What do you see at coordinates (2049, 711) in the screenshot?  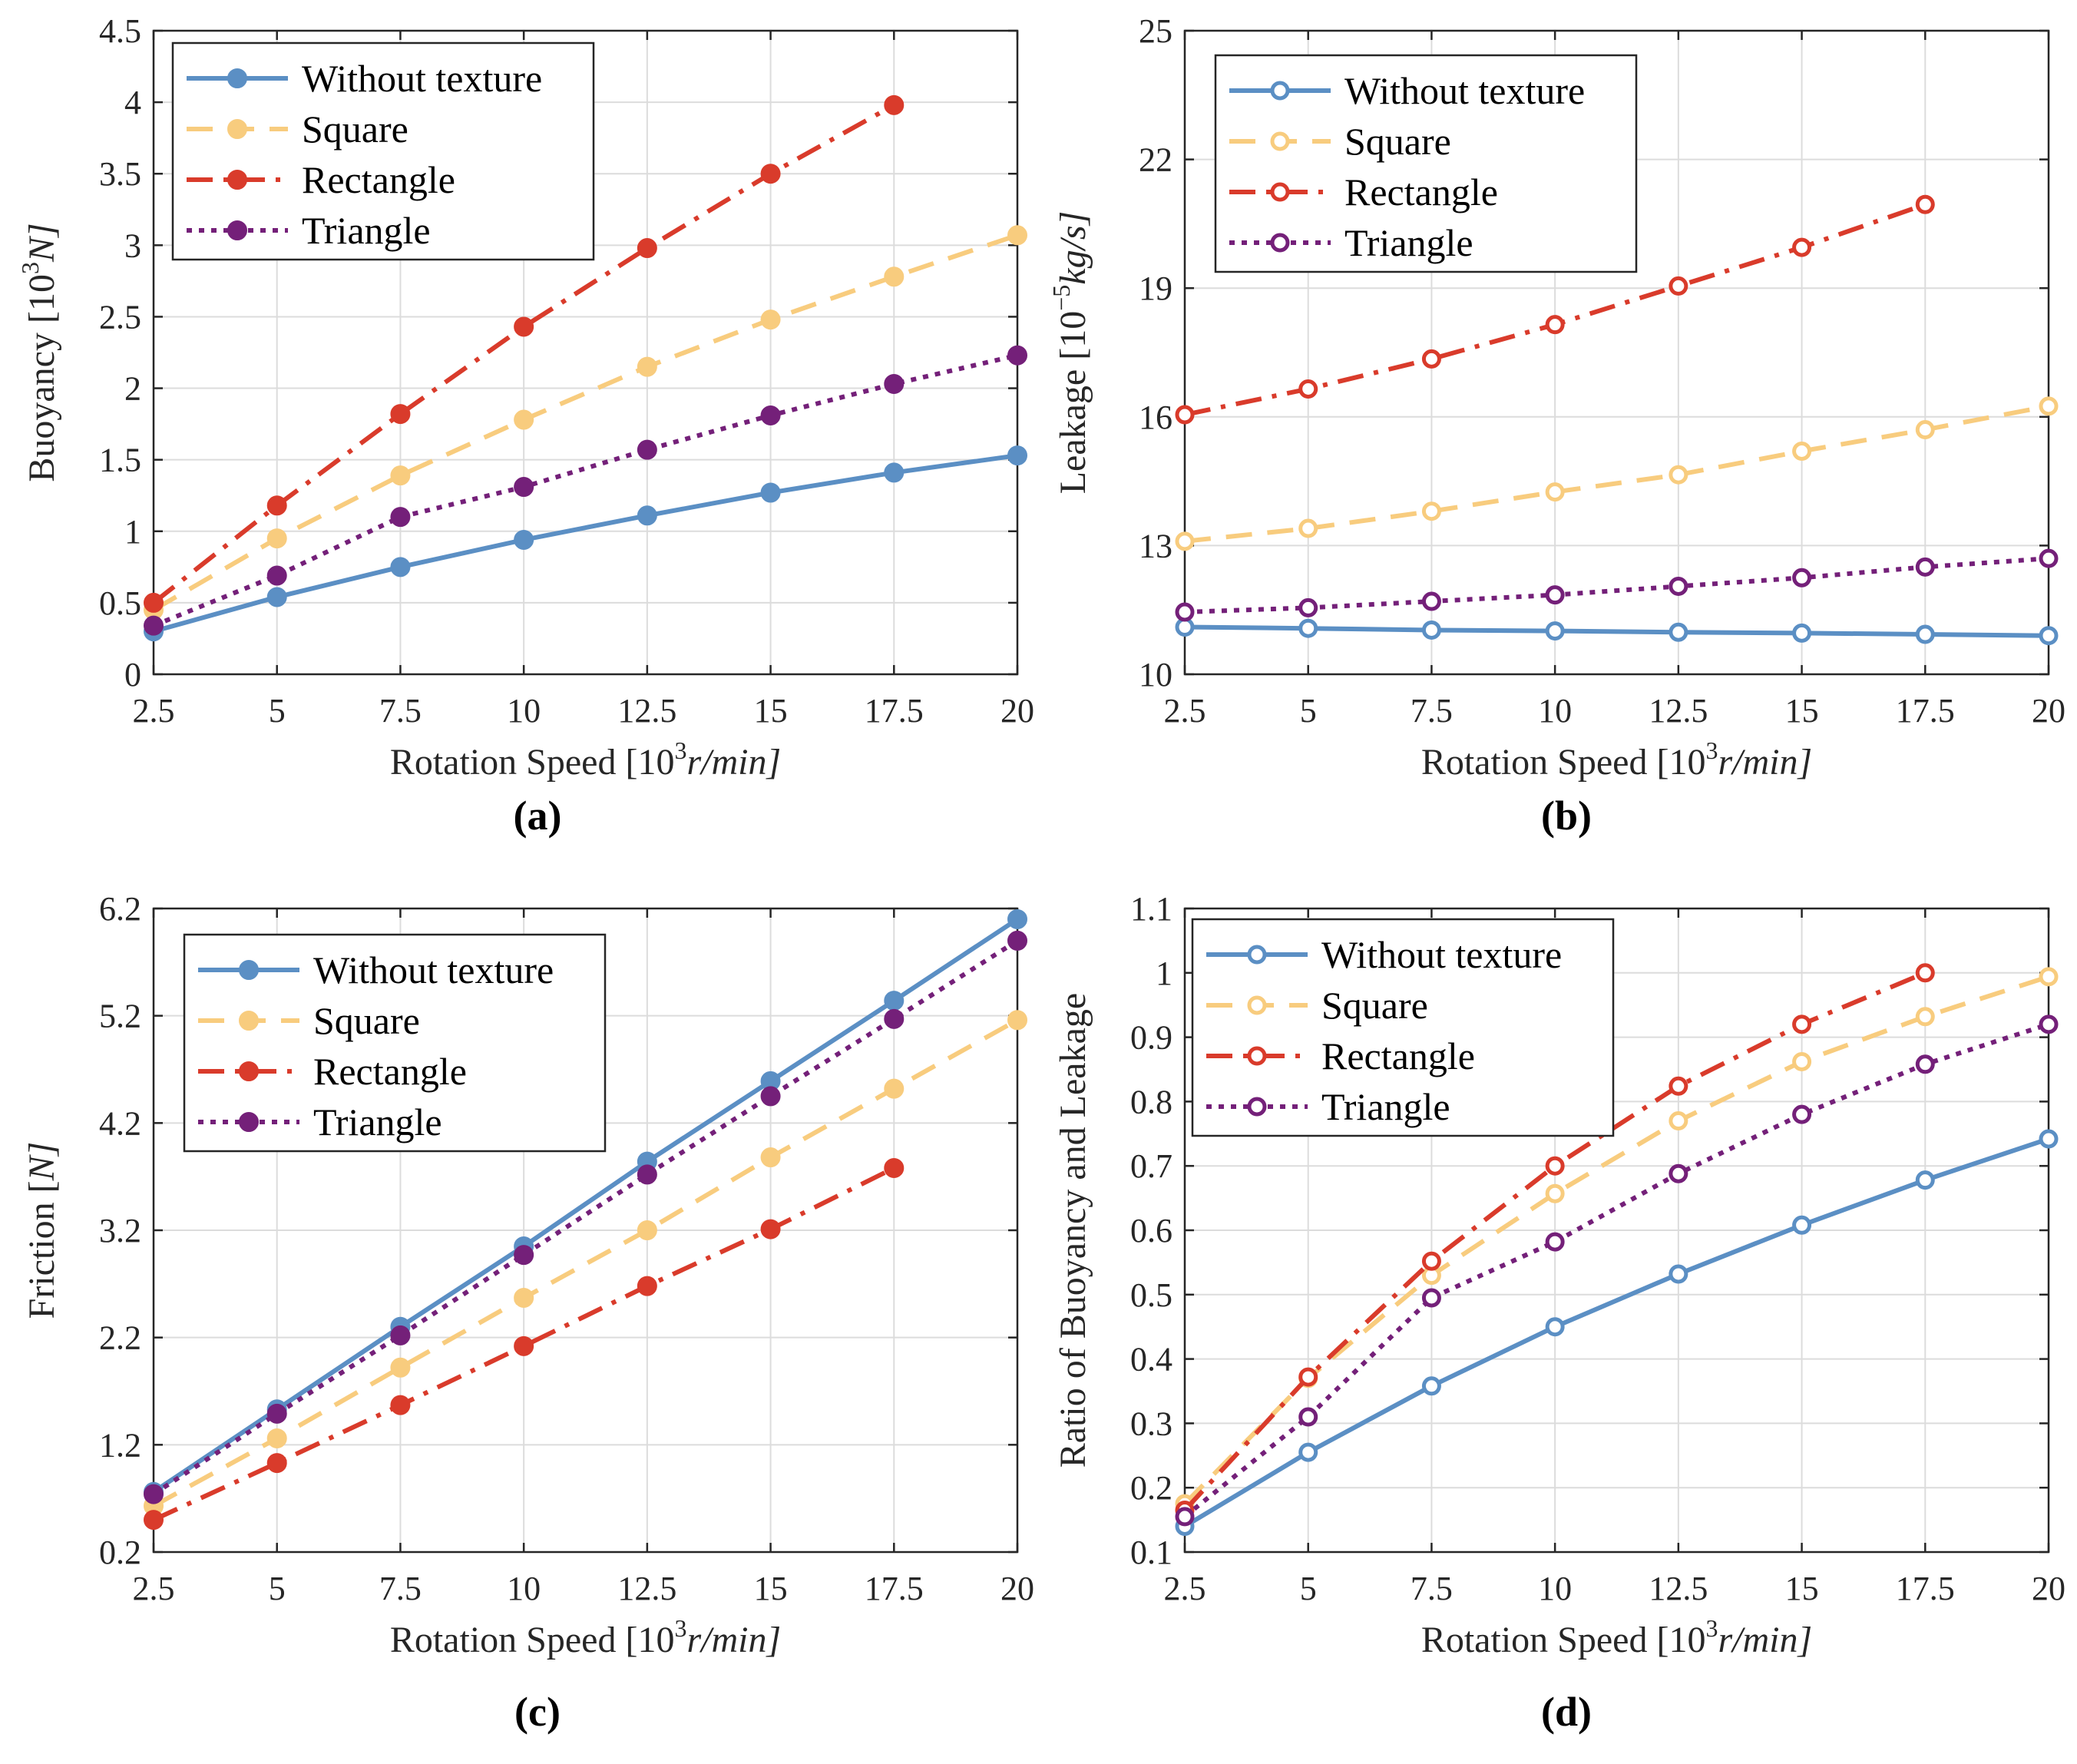 I see `x-tick-label: 20` at bounding box center [2049, 711].